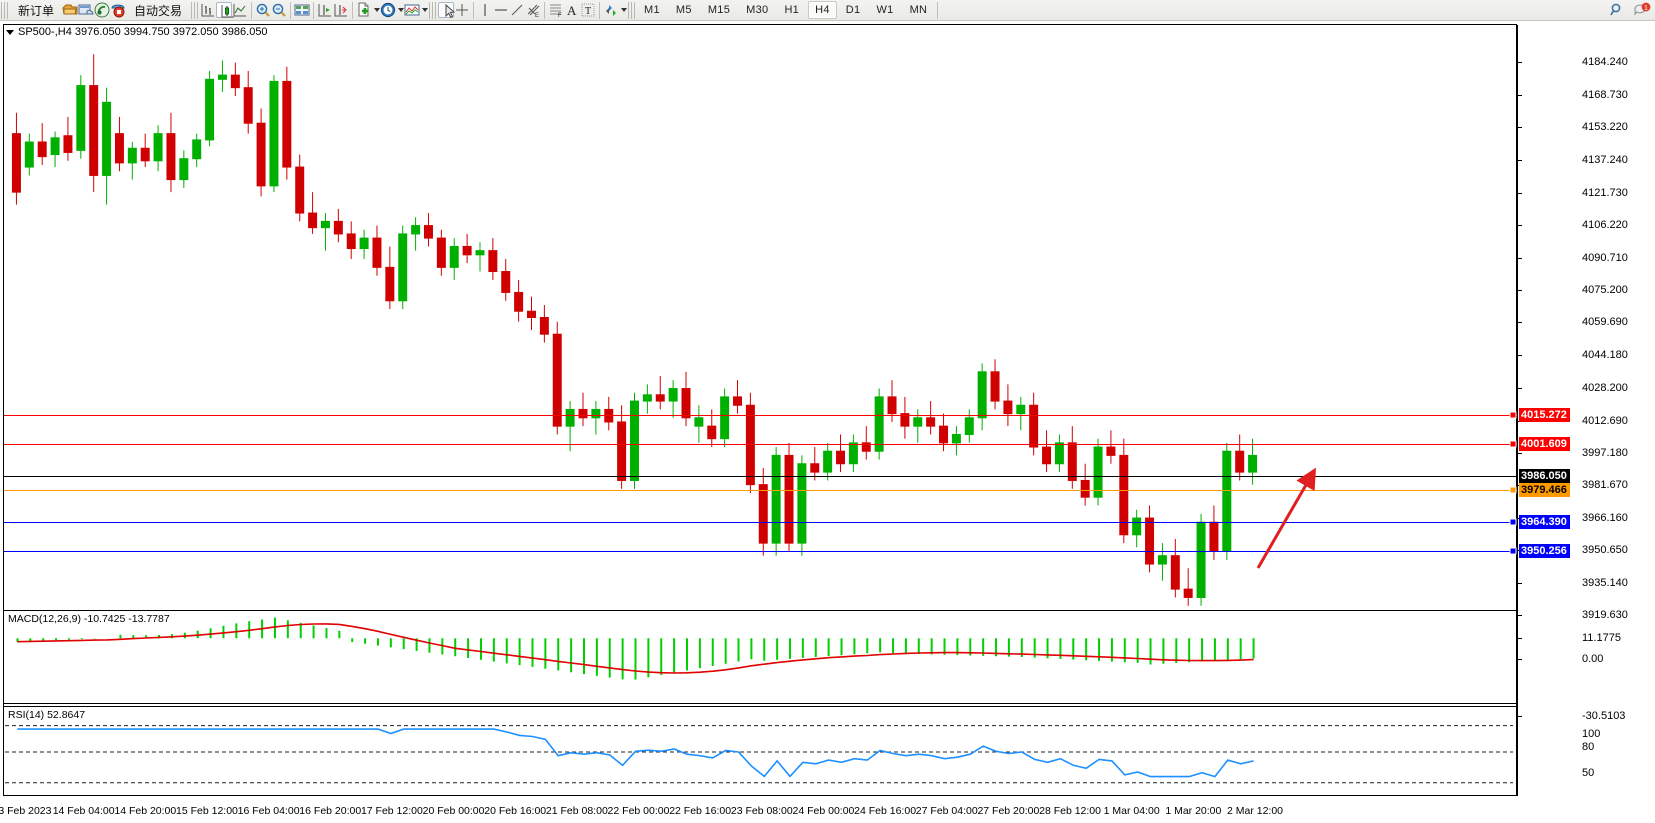 This screenshot has height=823, width=1655. Describe the element at coordinates (1605, 94) in the screenshot. I see `price-tick-label: 4168.730` at that location.